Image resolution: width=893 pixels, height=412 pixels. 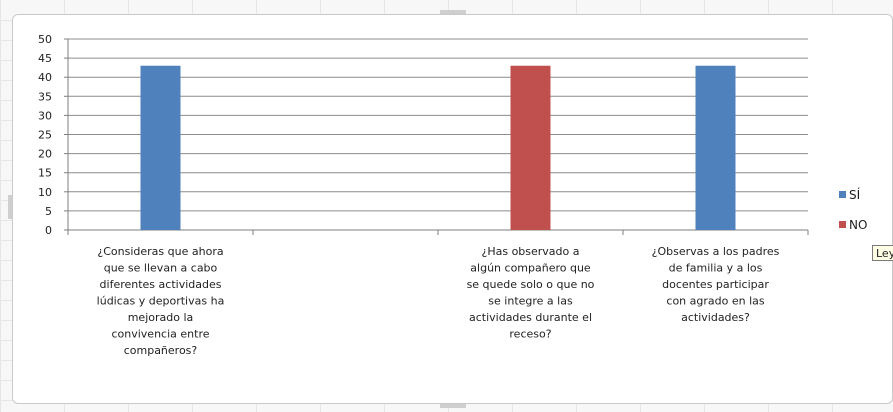 I want to click on x-category-label-line: mejorado la, so click(x=161, y=317).